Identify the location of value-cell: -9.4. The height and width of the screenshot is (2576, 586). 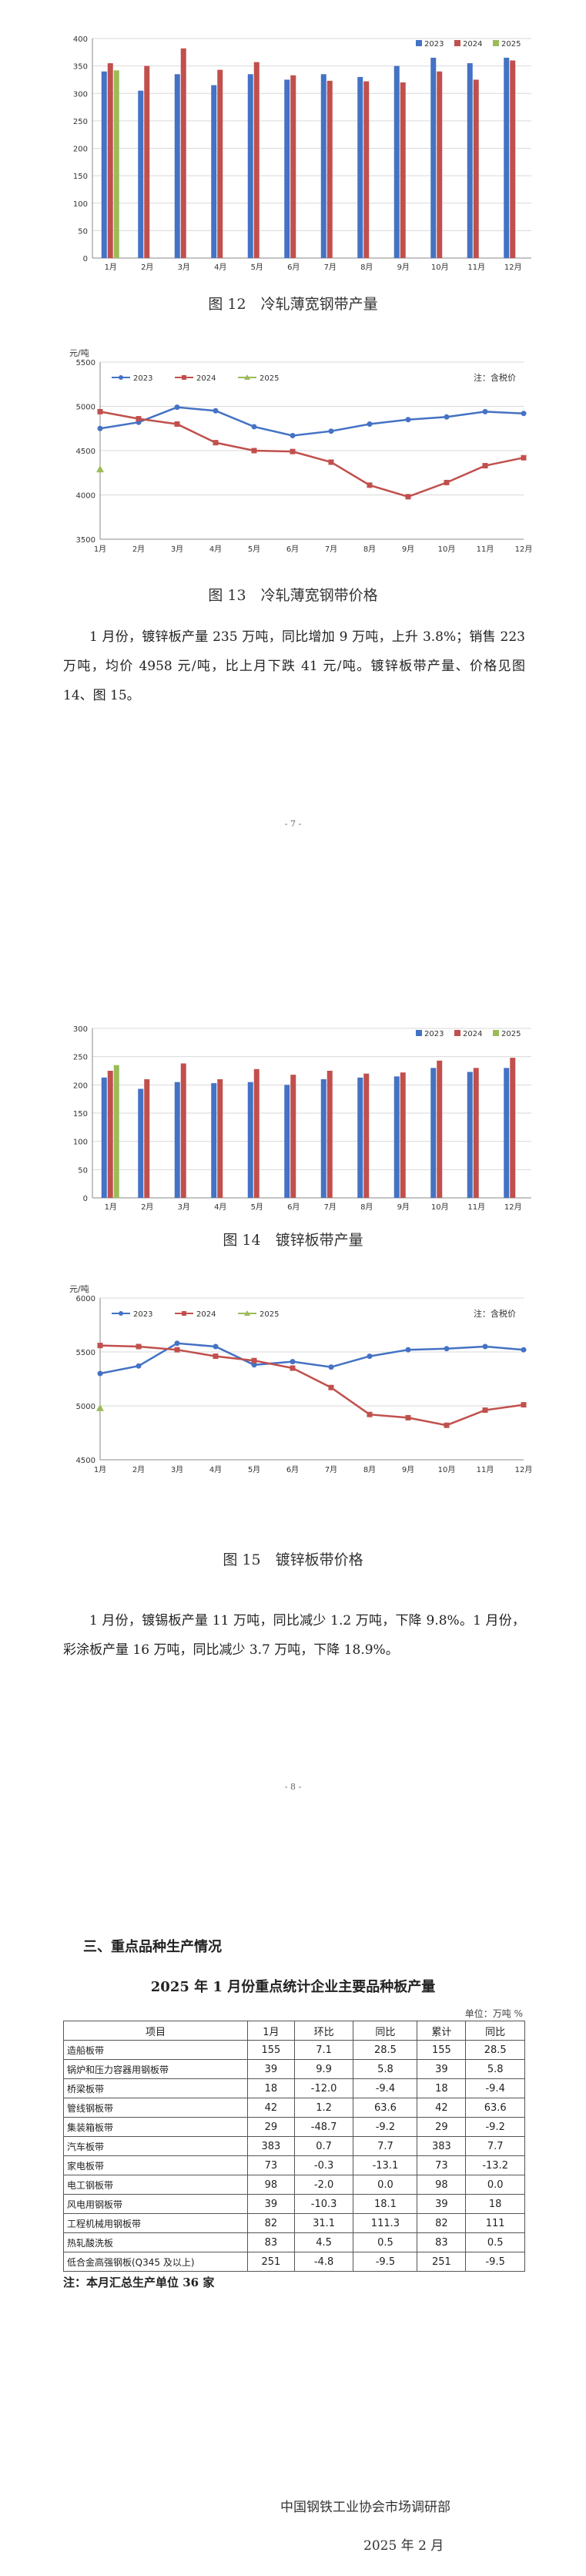
(385, 2088).